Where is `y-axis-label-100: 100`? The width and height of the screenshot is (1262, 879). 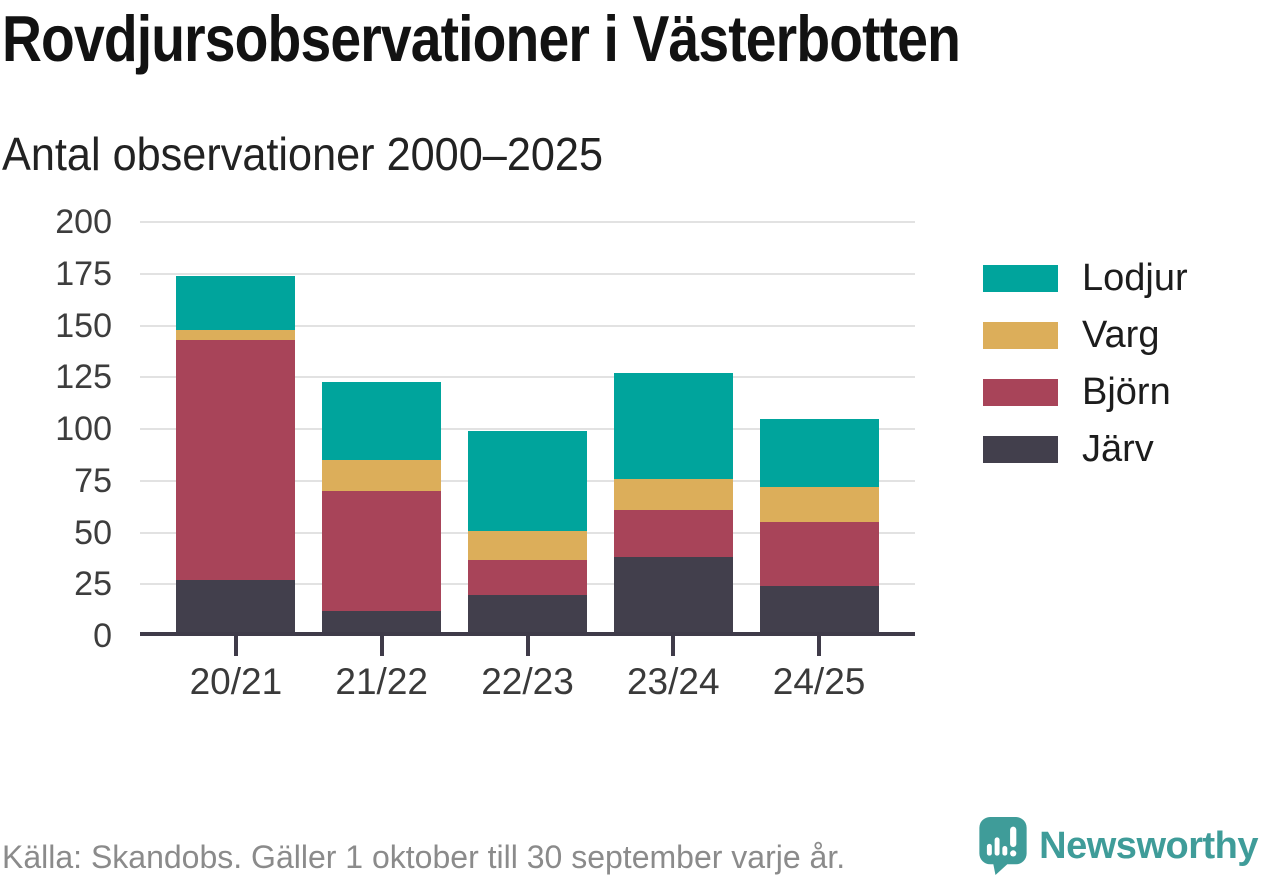 y-axis-label-100: 100 is located at coordinates (83, 429).